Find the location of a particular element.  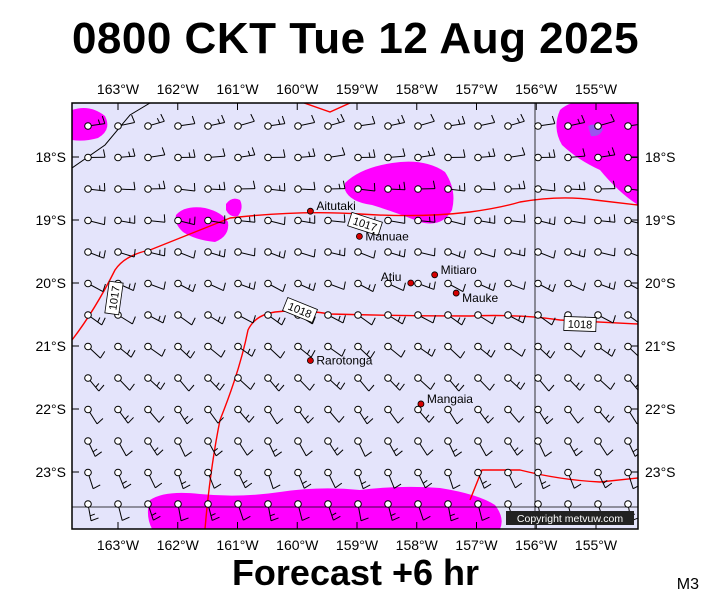

lon-label-bottom: 155°W is located at coordinates (596, 545).